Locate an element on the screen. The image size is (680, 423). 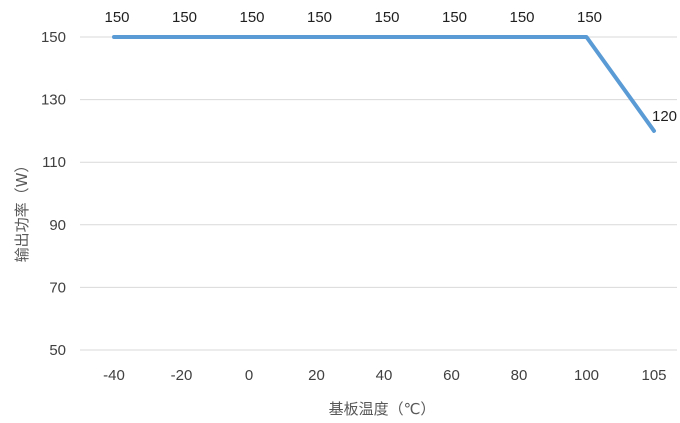
x-tick-label: 0 is located at coordinates (249, 375).